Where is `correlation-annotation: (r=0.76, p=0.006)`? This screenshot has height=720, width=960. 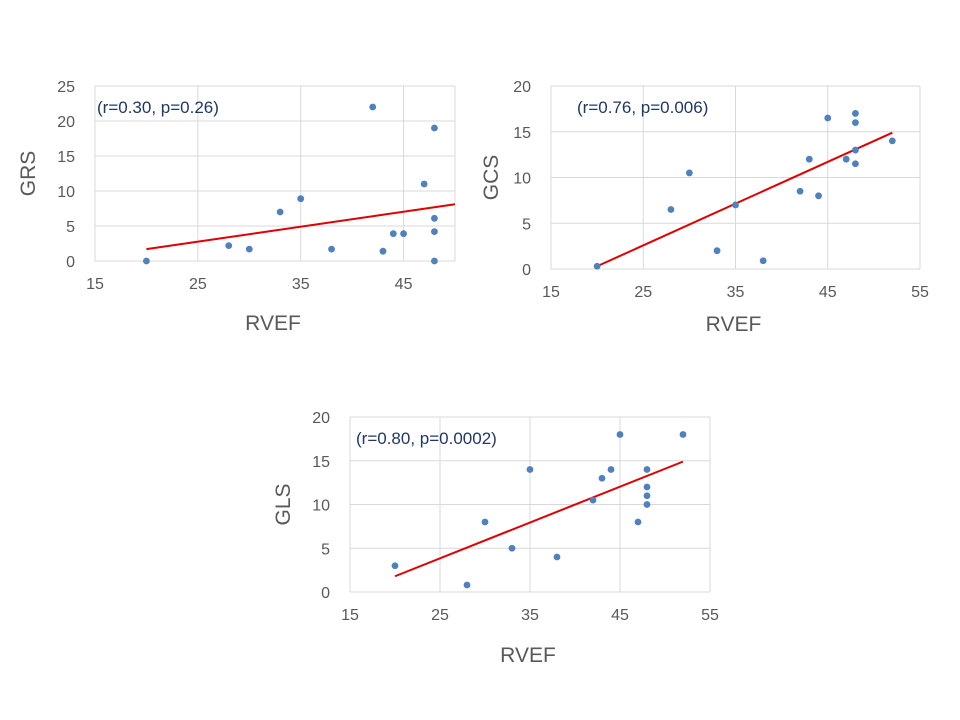 correlation-annotation: (r=0.76, p=0.006) is located at coordinates (642, 107).